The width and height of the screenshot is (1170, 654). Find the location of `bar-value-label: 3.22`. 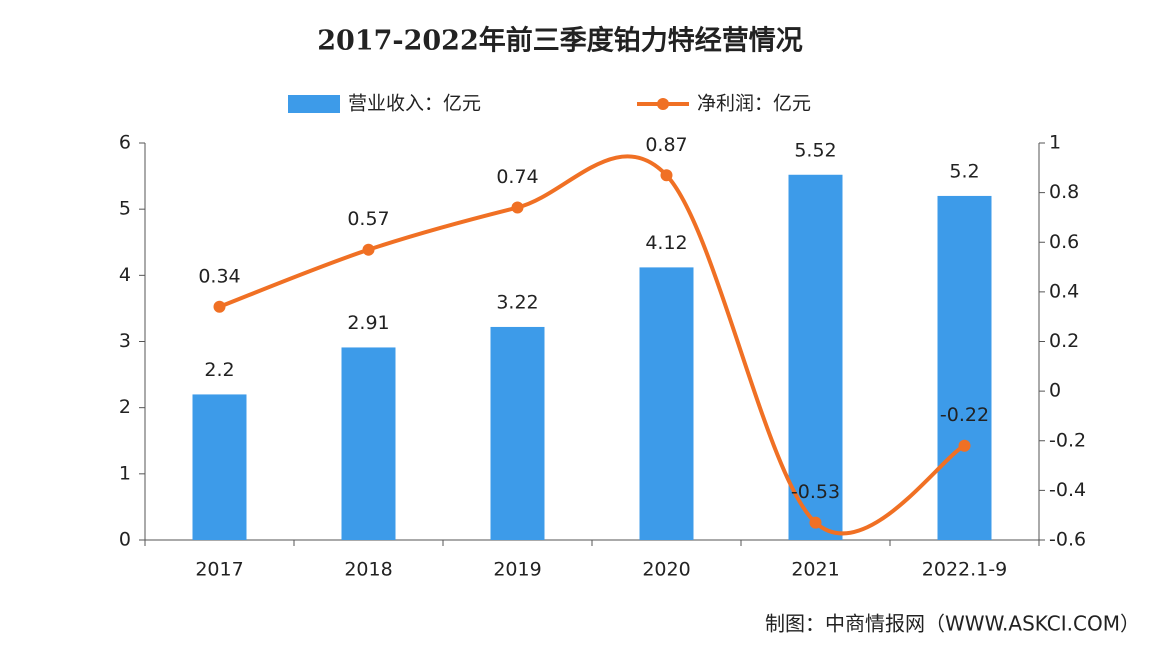

bar-value-label: 3.22 is located at coordinates (517, 302).